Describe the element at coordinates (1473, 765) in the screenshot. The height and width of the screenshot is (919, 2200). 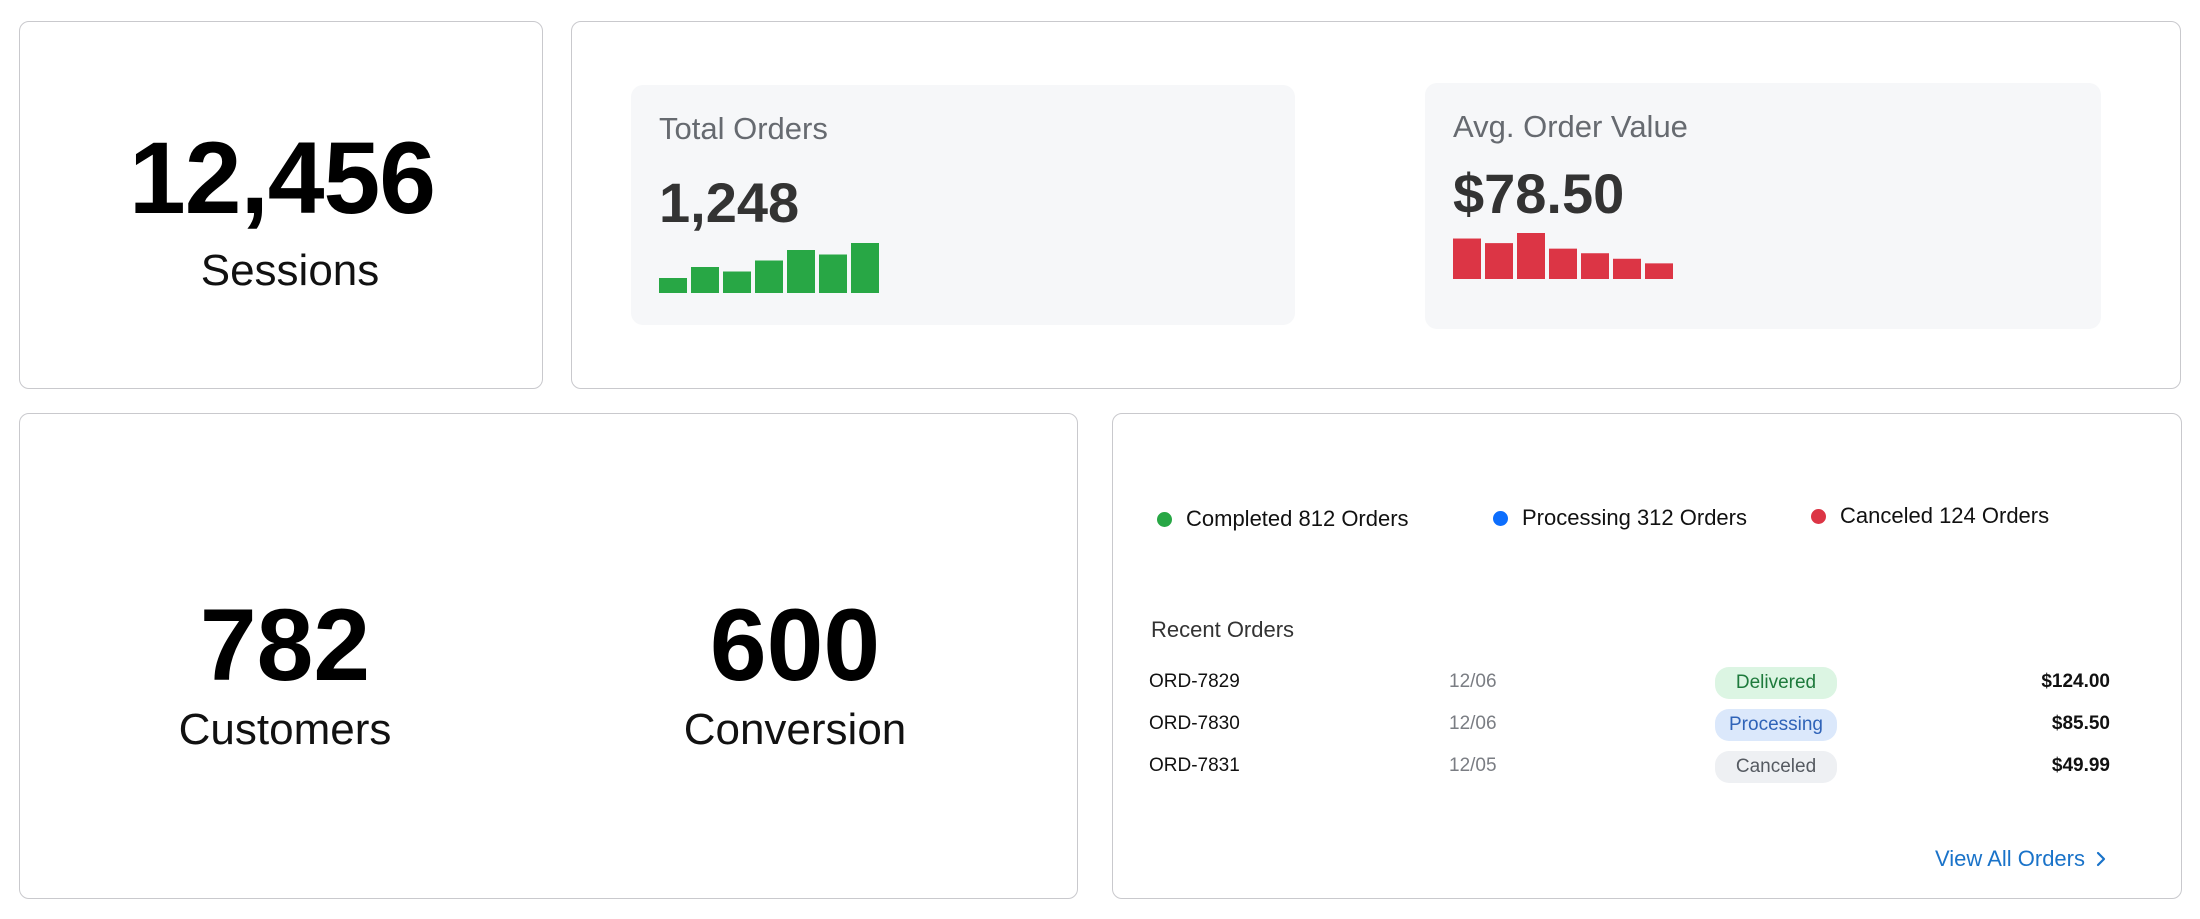
I see `order-date: 12/05` at that location.